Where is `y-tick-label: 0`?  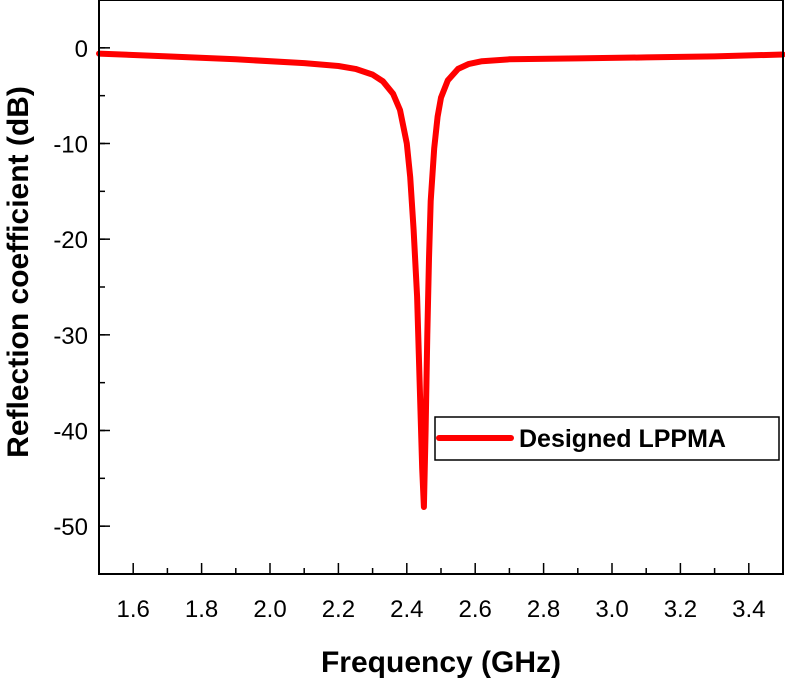
y-tick-label: 0 is located at coordinates (81, 49).